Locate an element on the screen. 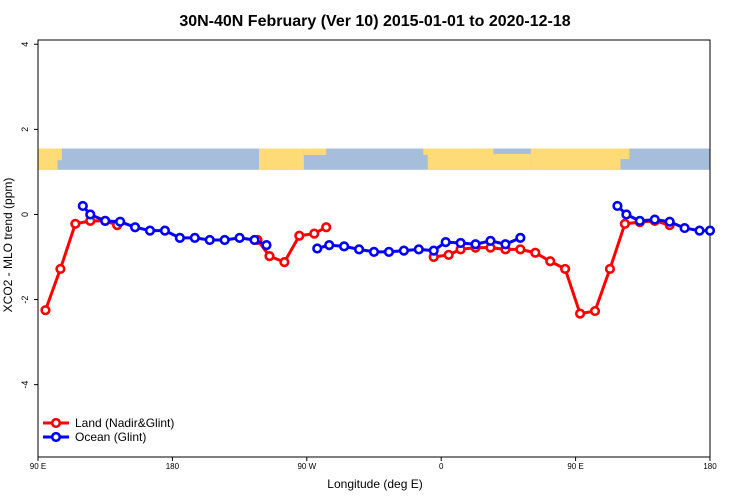  y-tick-label: 0 is located at coordinates (25, 214).